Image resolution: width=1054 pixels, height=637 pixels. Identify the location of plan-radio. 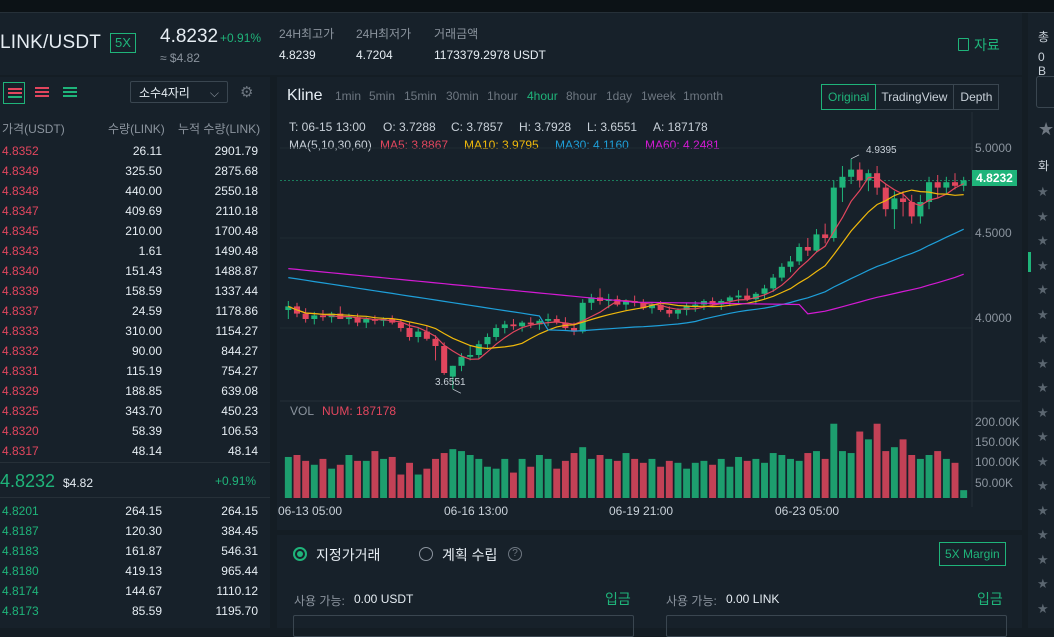
(426, 554).